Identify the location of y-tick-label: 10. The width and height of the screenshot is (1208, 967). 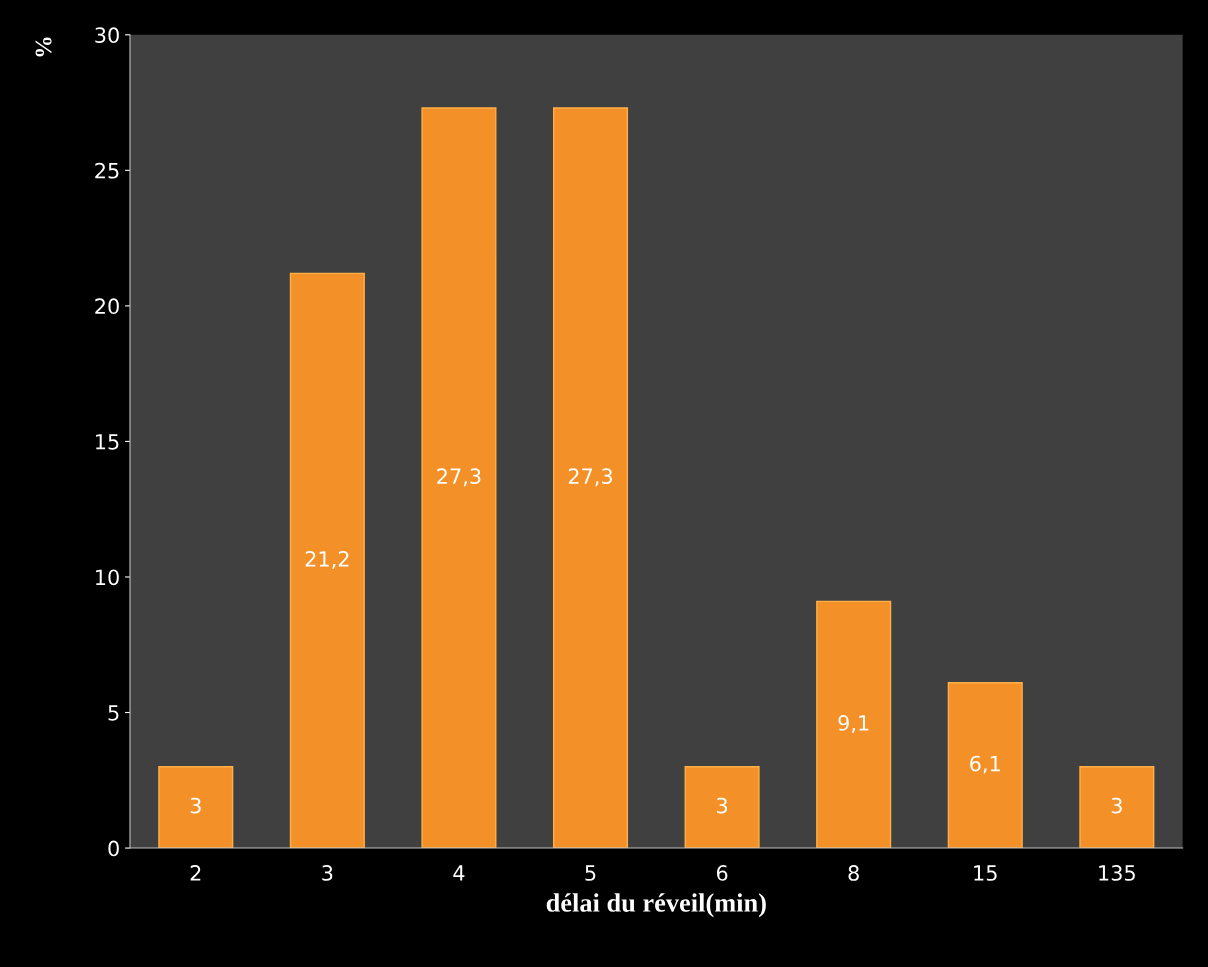
(107, 577).